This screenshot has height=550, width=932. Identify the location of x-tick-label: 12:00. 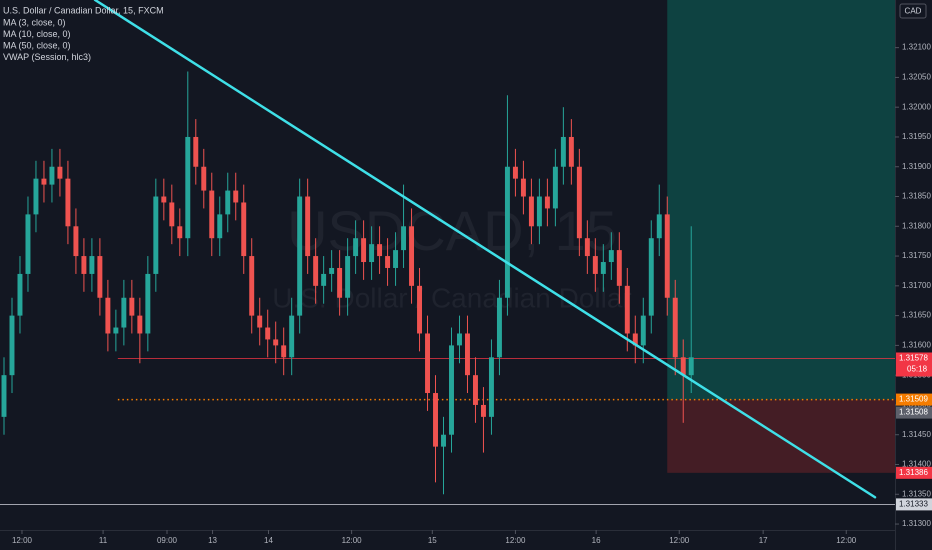
(846, 540).